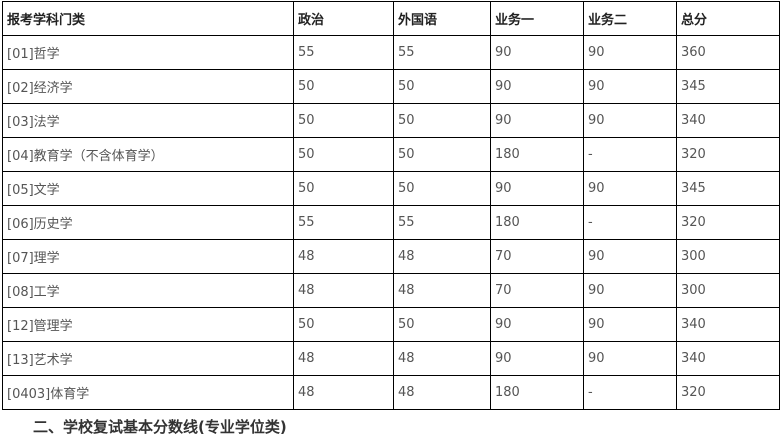 The width and height of the screenshot is (782, 437). What do you see at coordinates (343, 18) in the screenshot?
I see `header-cell: 政治` at bounding box center [343, 18].